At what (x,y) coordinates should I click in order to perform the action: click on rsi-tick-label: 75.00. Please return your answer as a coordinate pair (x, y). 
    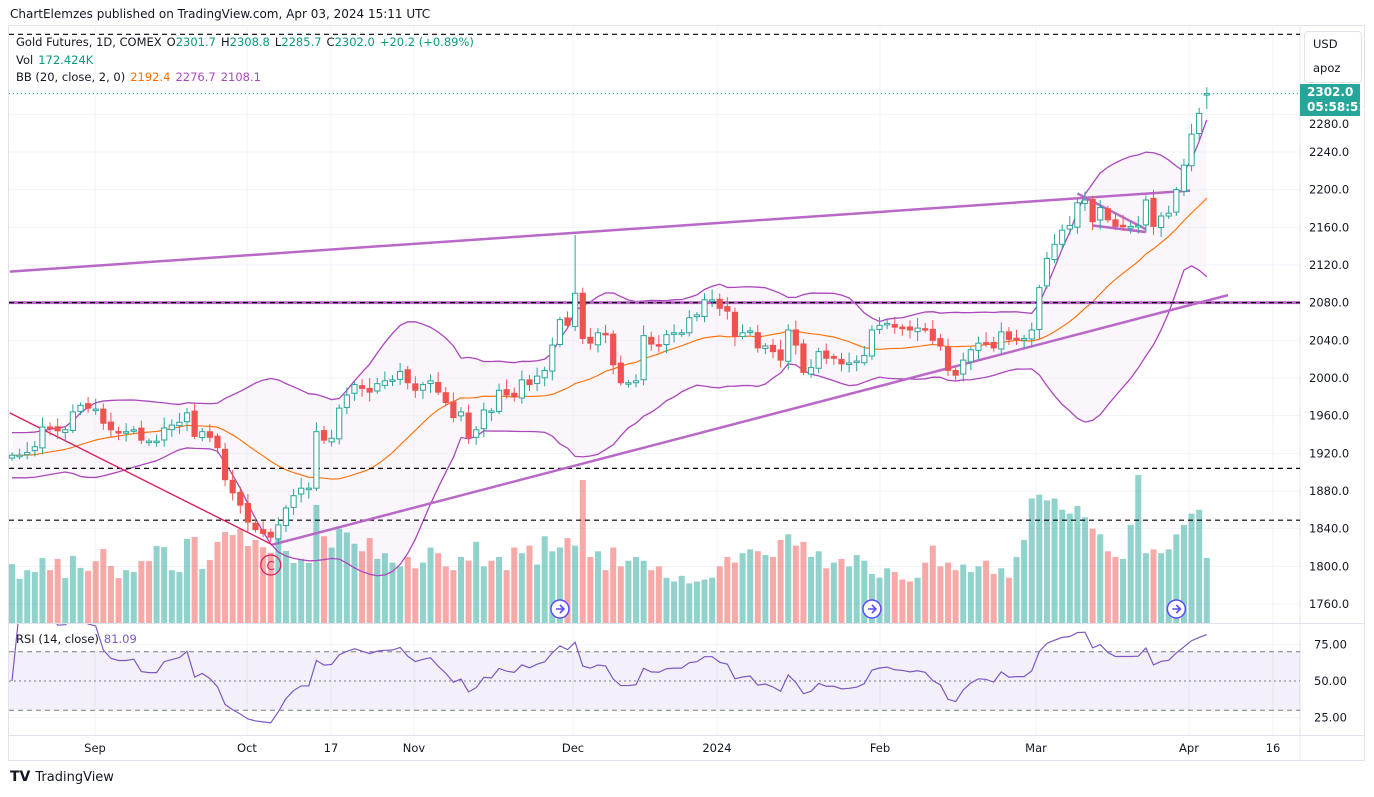
    Looking at the image, I should click on (1330, 645).